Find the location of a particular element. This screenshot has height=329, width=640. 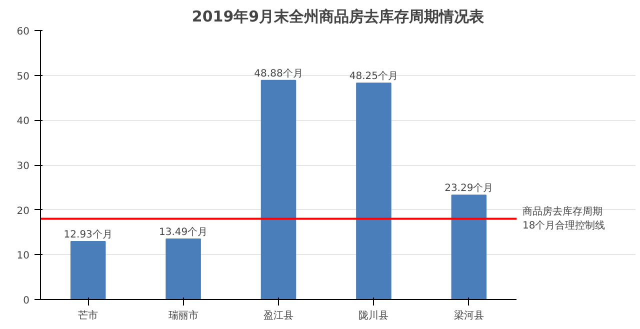

chart-title: 2019年9月末全州商品房去库存周期情况表 is located at coordinates (339, 17).